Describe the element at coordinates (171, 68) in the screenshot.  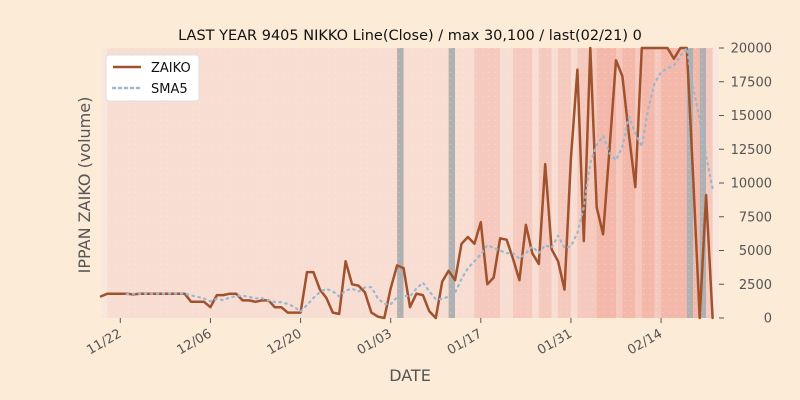
I see `legend-label-zaiko: ZAIKO` at that location.